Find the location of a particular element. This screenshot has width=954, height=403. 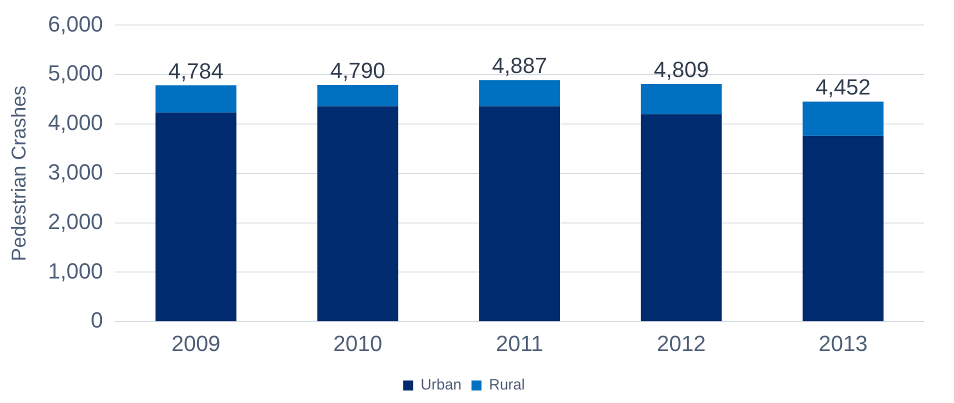

total-label: 4,790 is located at coordinates (358, 71).